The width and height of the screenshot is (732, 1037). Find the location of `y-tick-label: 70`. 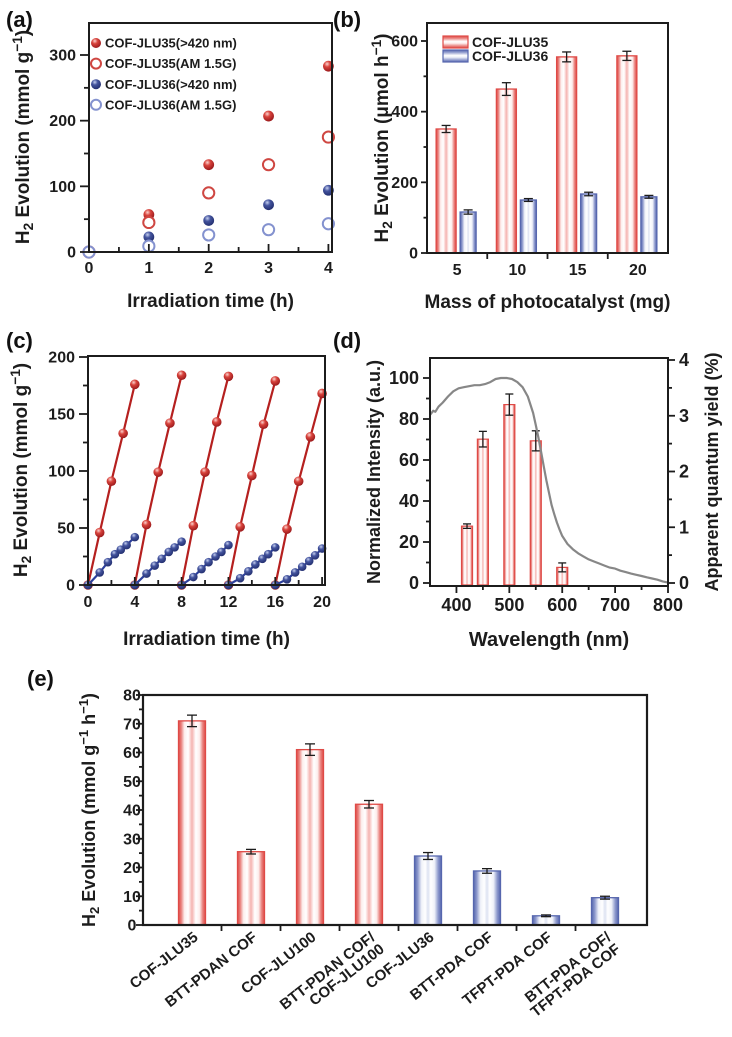

y-tick-label: 70 is located at coordinates (132, 724).